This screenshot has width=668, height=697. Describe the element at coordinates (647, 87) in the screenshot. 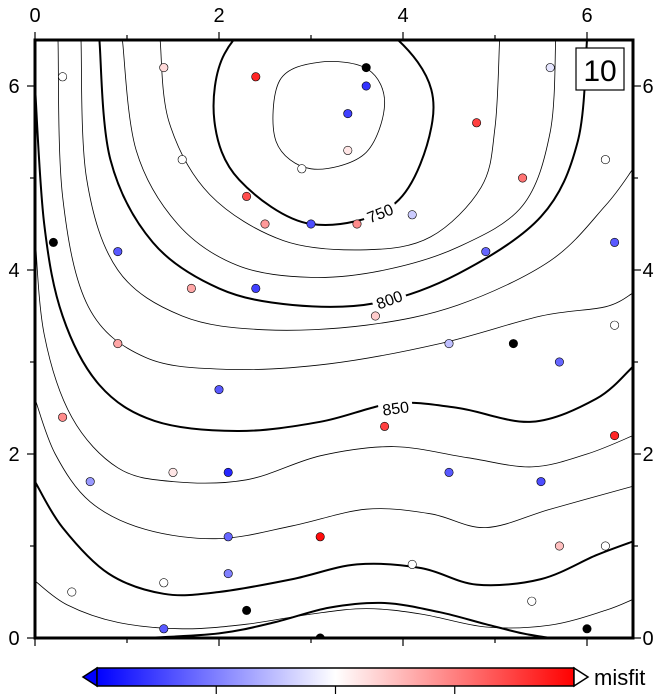

I see `y-tick-label-right: 6` at that location.